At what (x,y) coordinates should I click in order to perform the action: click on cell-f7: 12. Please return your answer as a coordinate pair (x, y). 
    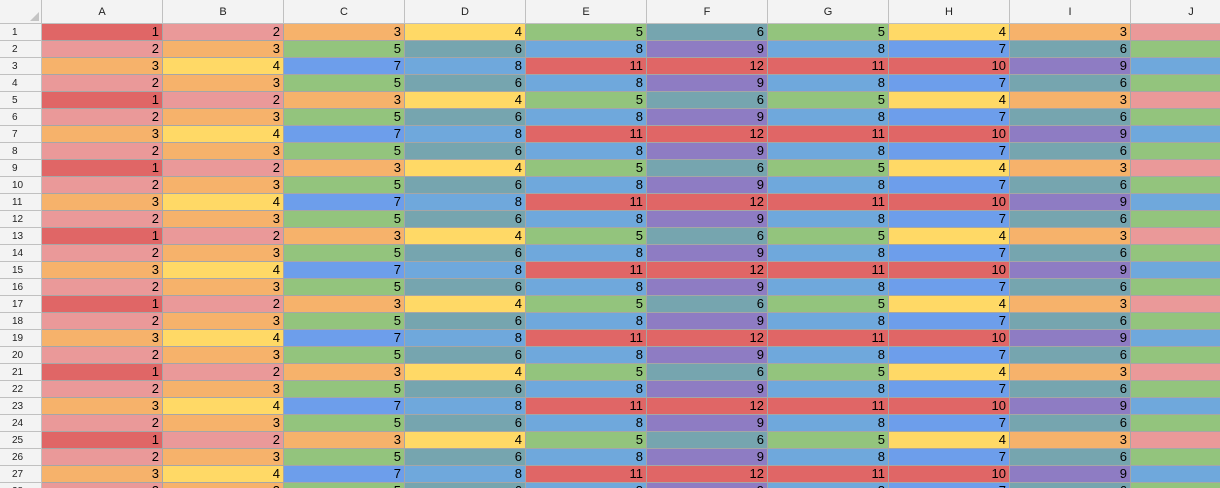
    Looking at the image, I should click on (707, 134).